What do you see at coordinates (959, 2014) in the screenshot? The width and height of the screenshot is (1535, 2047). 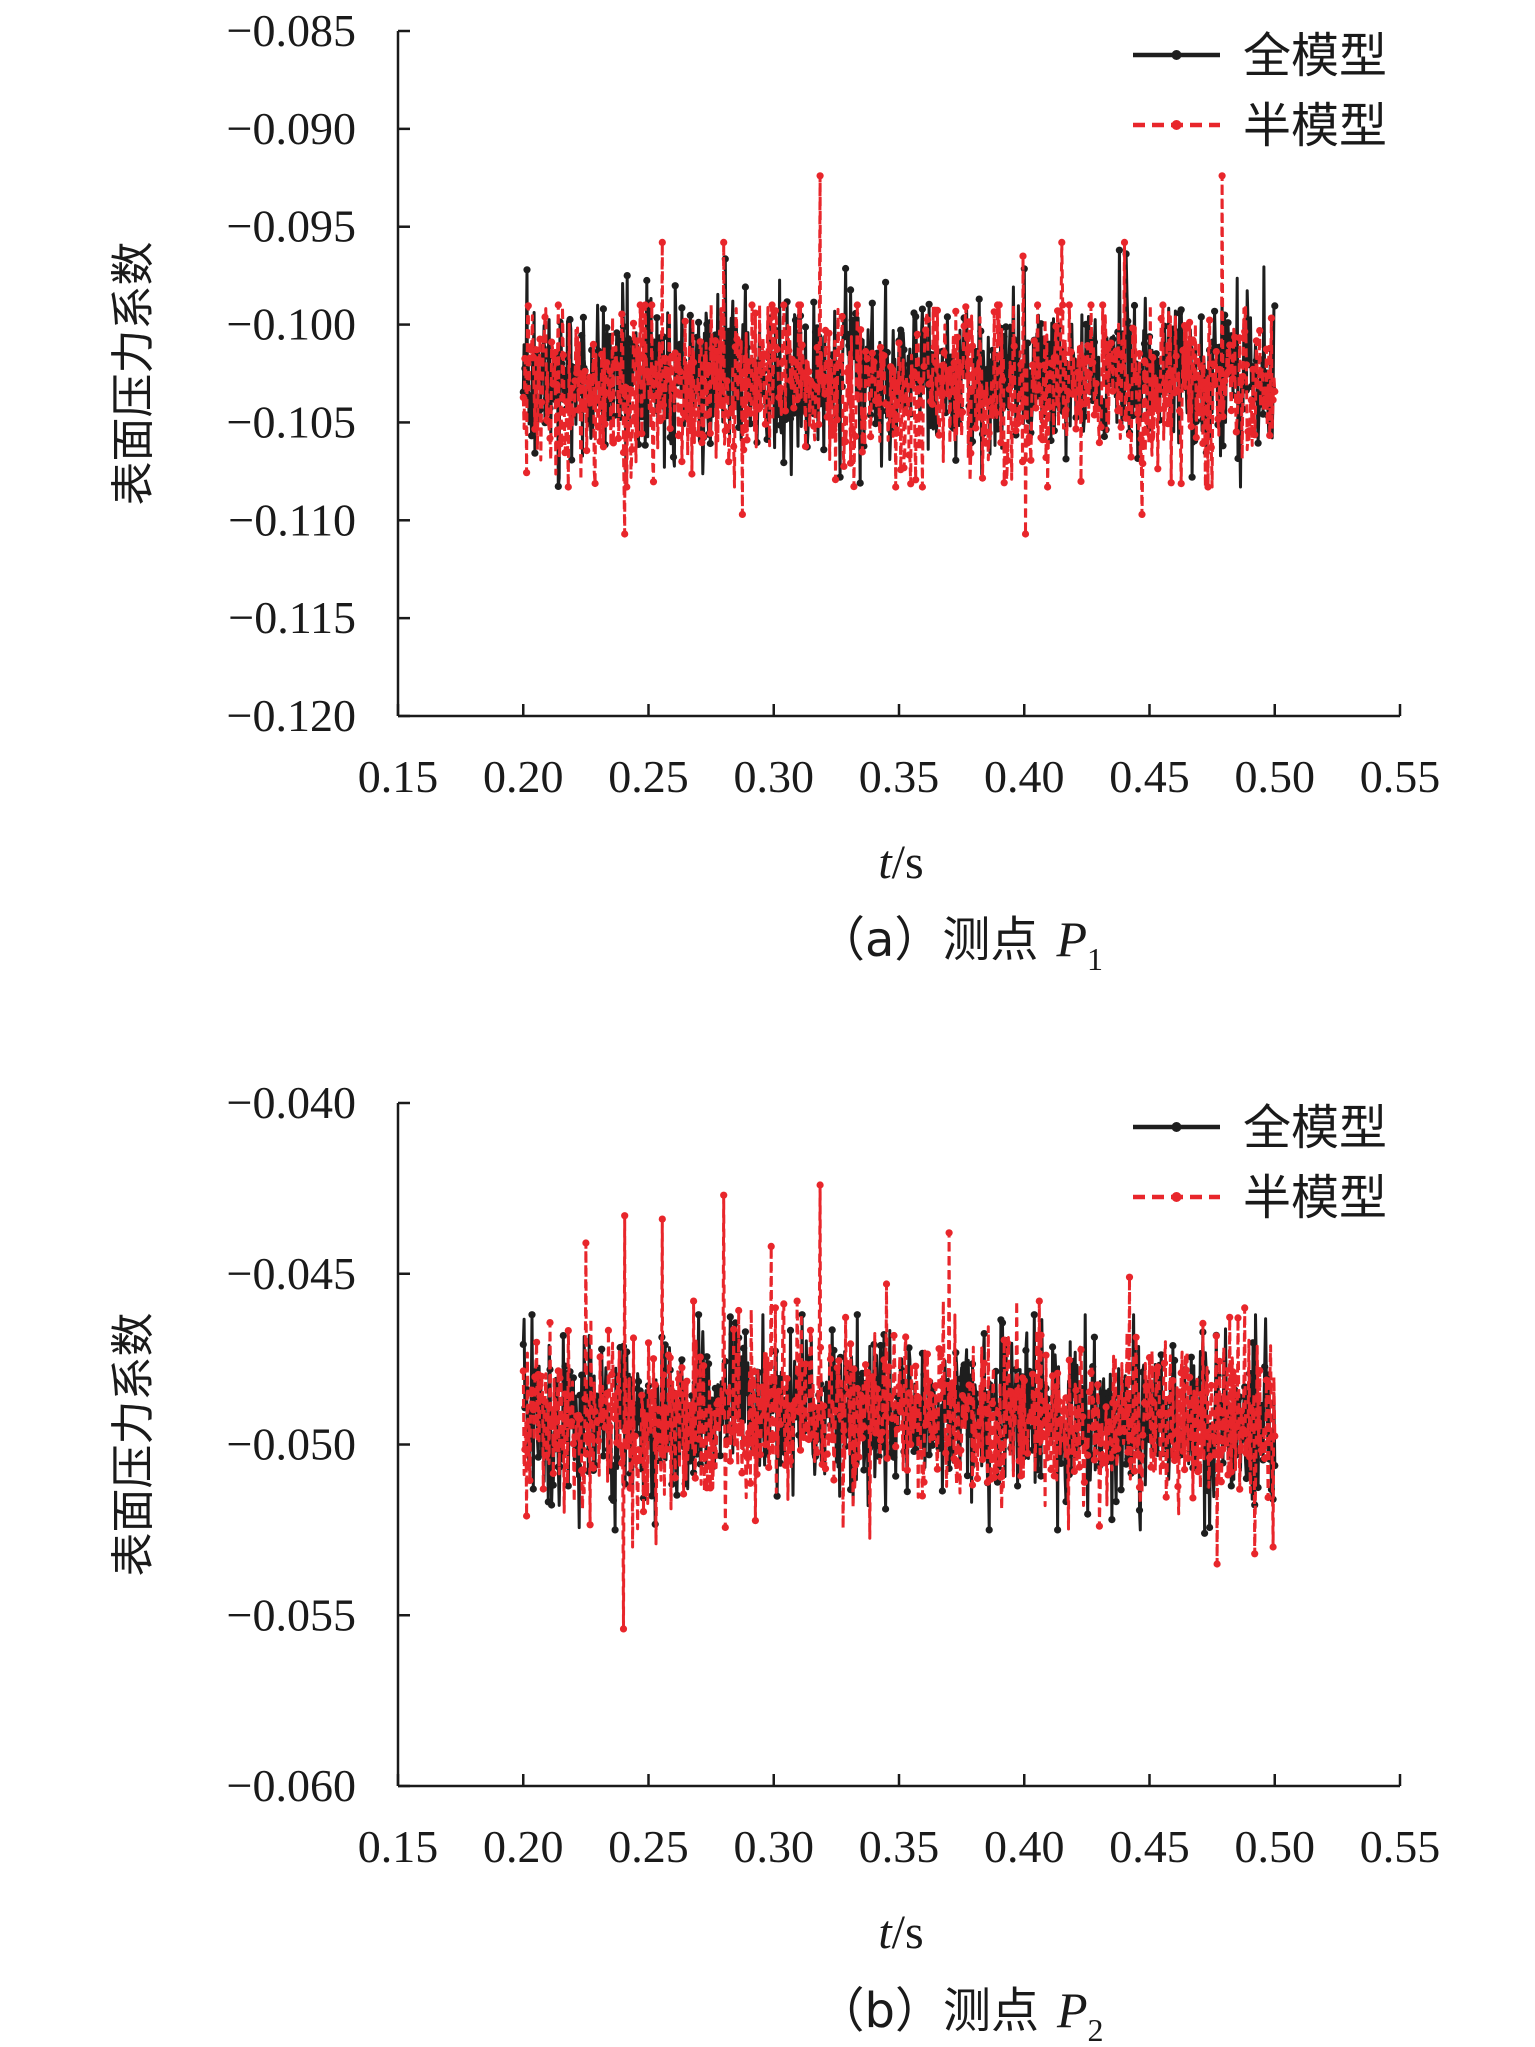 I see `panel-caption: （b）测点 P2` at bounding box center [959, 2014].